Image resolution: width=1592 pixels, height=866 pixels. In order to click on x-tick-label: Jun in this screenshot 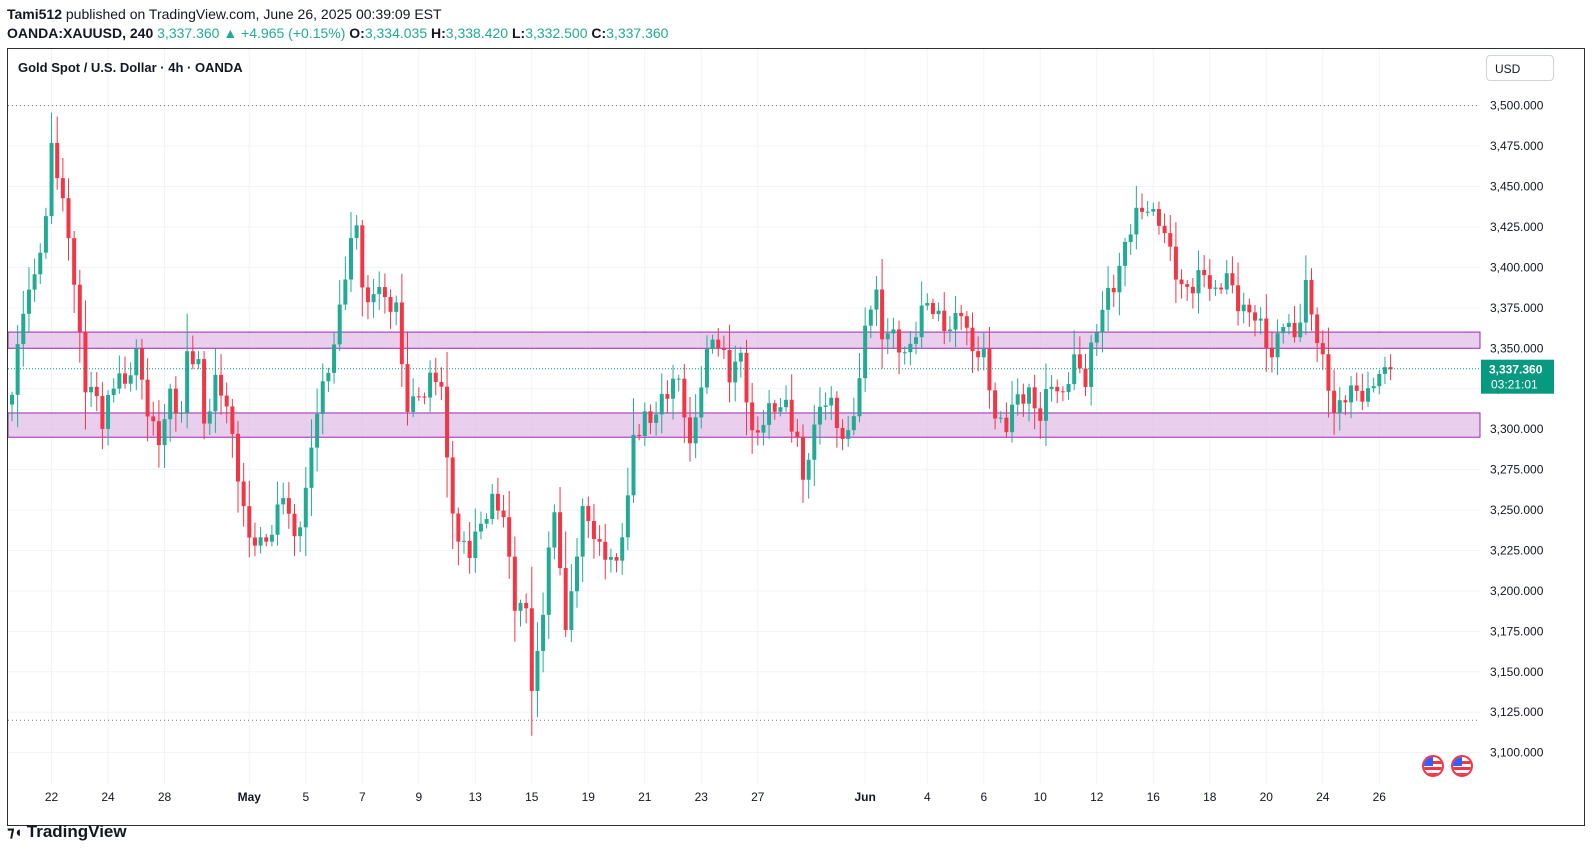, I will do `click(864, 797)`.